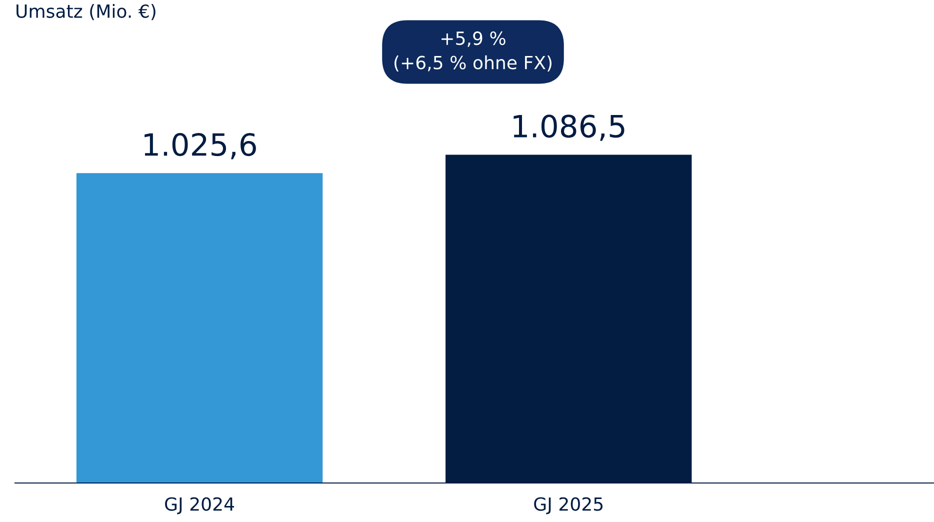 This screenshot has width=934, height=522. Describe the element at coordinates (199, 505) in the screenshot. I see `x-tick-label: GJ 2024` at that location.